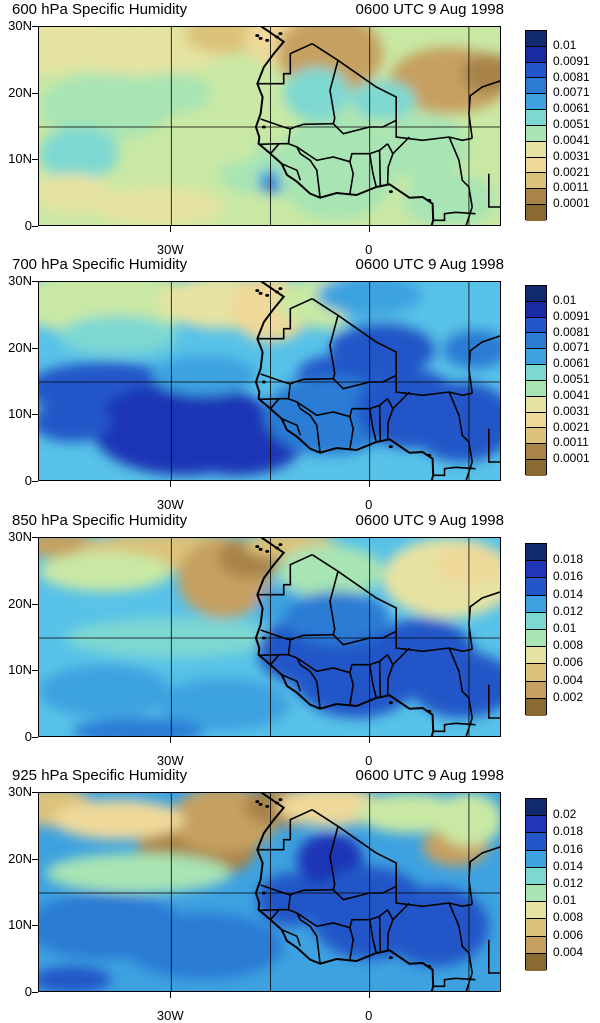 This screenshot has width=600, height=1023. What do you see at coordinates (571, 76) in the screenshot?
I see `colorbar-label: 0.0081` at bounding box center [571, 76].